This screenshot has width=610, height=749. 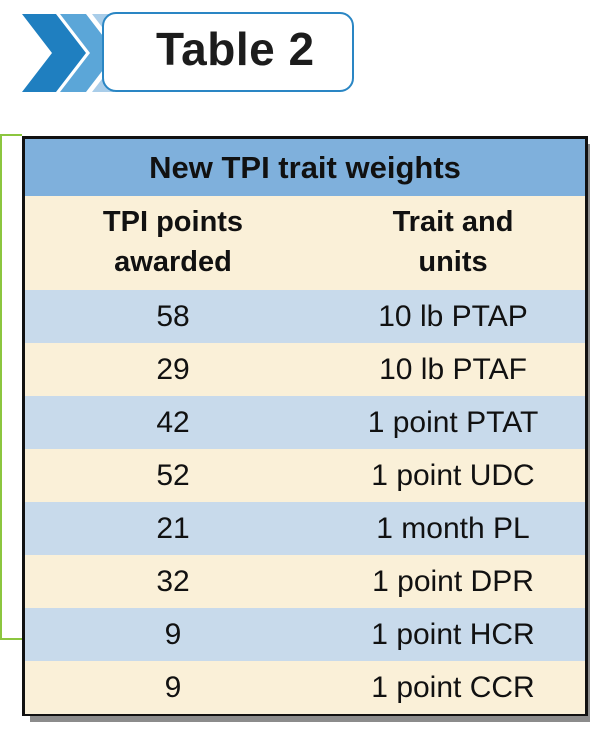 I want to click on column-header-line: awarded, so click(x=173, y=262).